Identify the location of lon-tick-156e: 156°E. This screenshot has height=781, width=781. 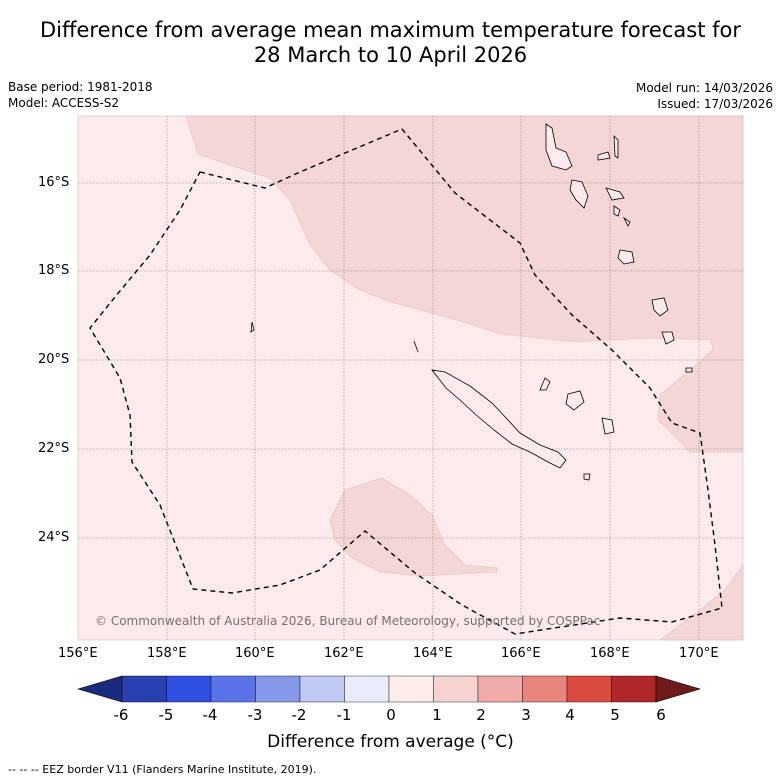
(78, 653).